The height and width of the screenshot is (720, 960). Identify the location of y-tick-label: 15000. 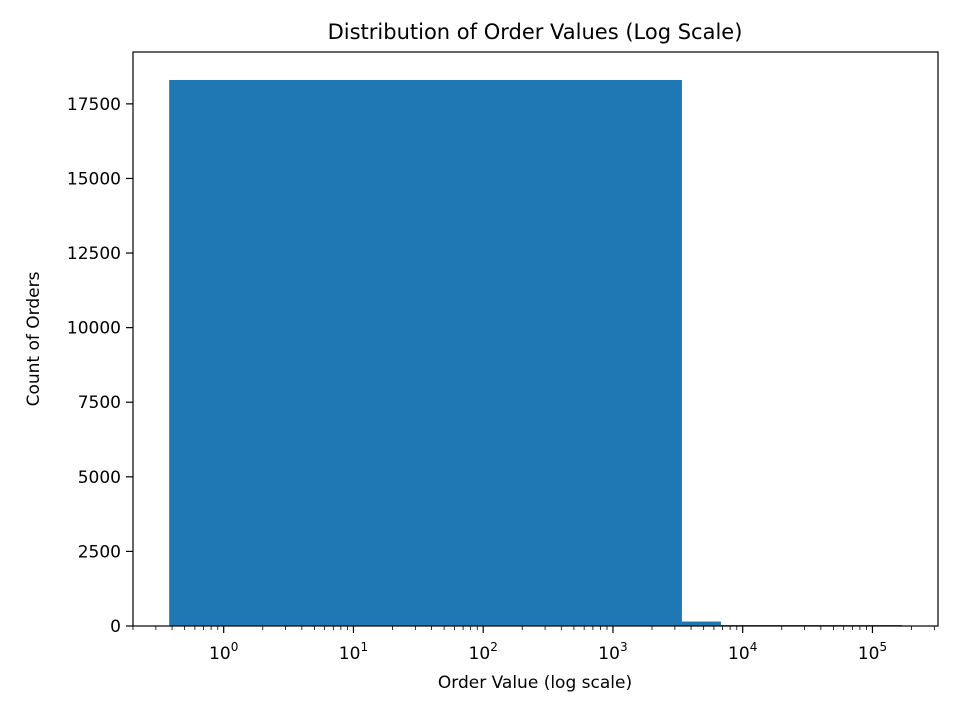
(94, 179).